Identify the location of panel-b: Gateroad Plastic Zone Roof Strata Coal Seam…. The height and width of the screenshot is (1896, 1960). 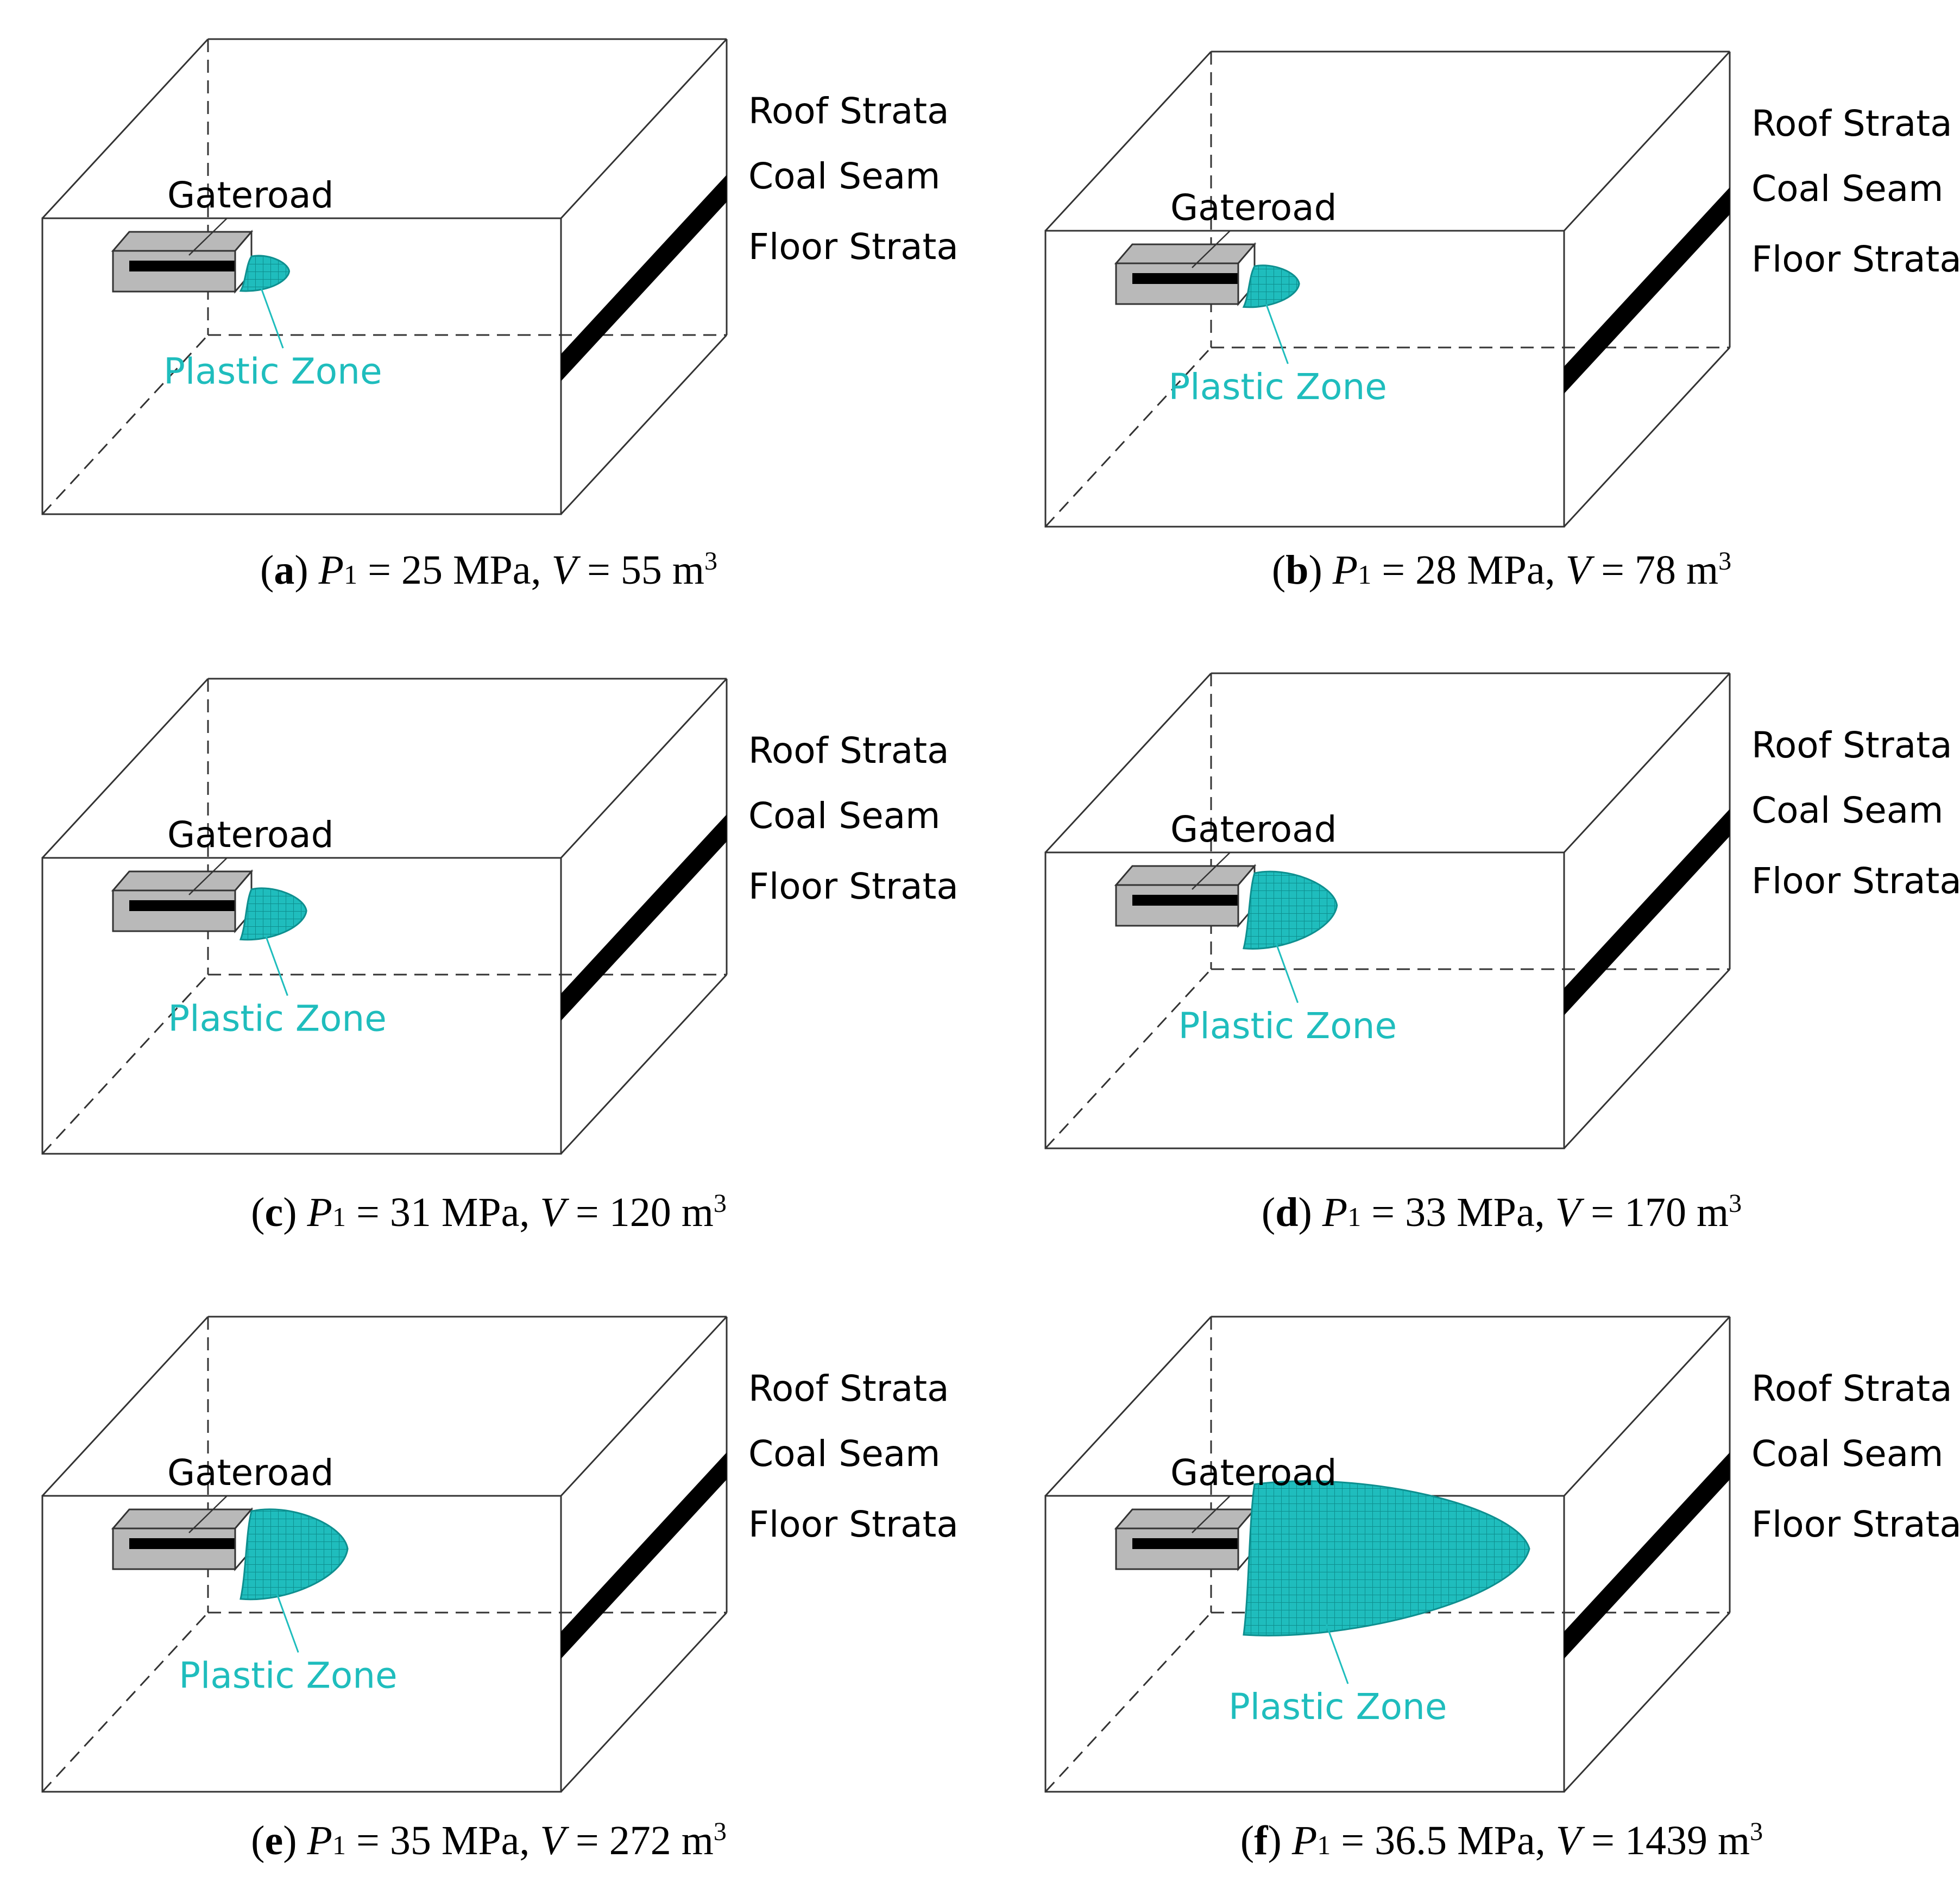
(1502, 289).